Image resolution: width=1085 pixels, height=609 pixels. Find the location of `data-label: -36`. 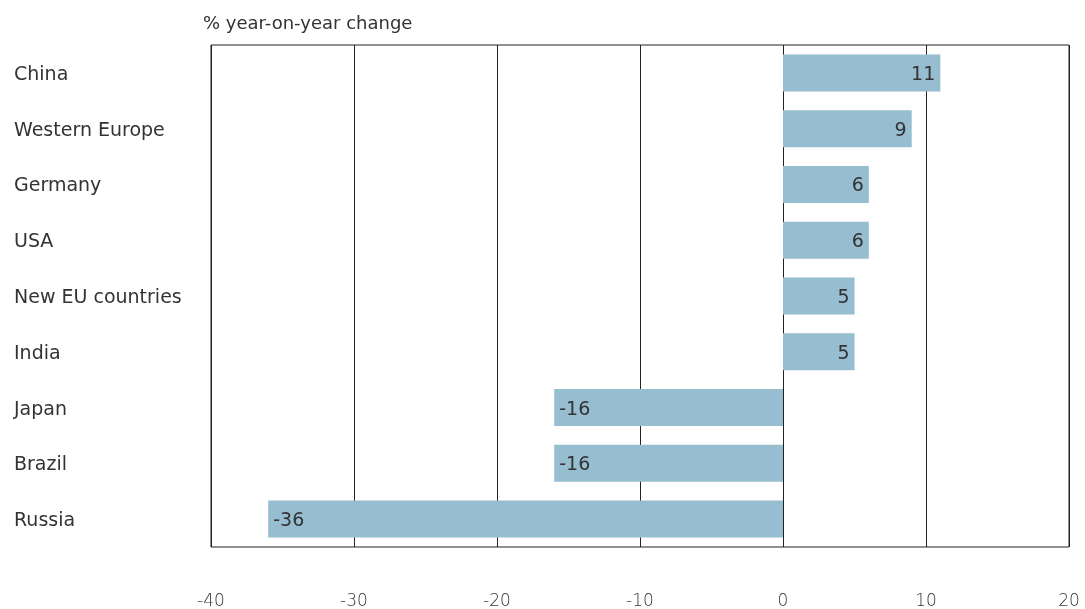

data-label: -36 is located at coordinates (289, 519).